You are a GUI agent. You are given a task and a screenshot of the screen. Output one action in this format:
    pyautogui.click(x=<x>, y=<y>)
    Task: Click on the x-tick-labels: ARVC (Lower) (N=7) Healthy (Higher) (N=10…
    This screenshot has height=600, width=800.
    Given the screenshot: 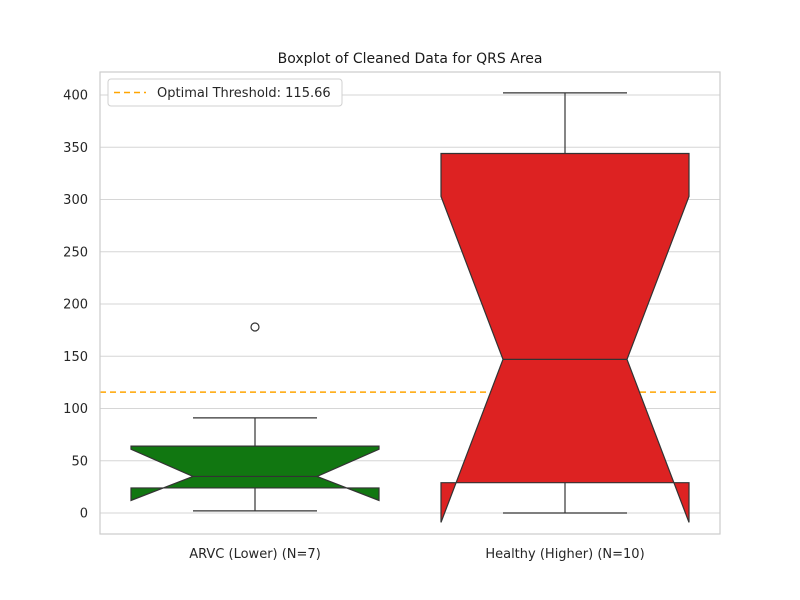 What is the action you would take?
    pyautogui.click(x=416, y=554)
    